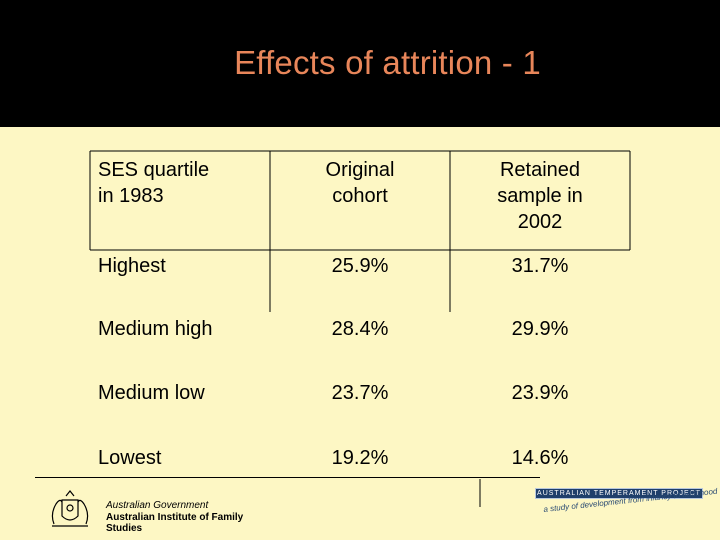 This screenshot has height=540, width=720. What do you see at coordinates (175, 523) in the screenshot?
I see `institute-name: Australian Institute of Family Studies` at bounding box center [175, 523].